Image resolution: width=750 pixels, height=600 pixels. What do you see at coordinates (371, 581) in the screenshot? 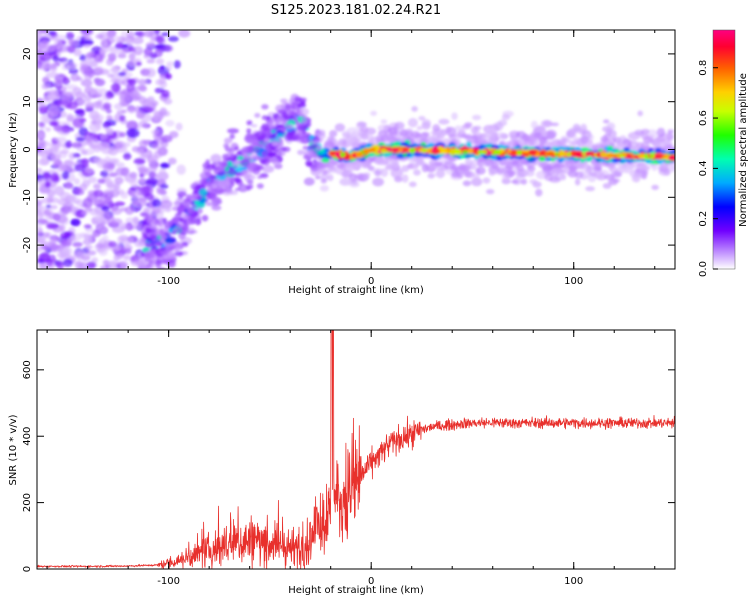
I see `x-tick-label: 0` at bounding box center [371, 581].